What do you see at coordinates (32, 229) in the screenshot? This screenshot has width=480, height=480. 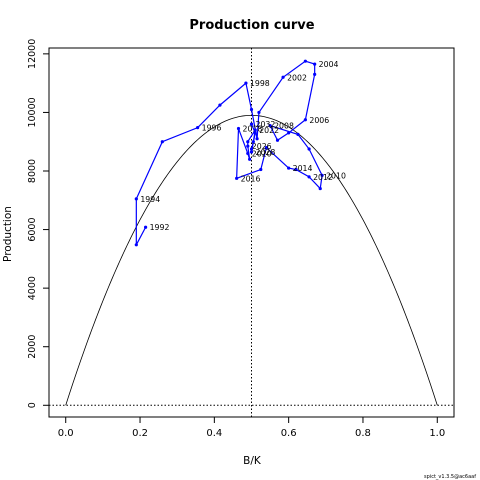 I see `y-tick-label: 6000` at bounding box center [32, 229].